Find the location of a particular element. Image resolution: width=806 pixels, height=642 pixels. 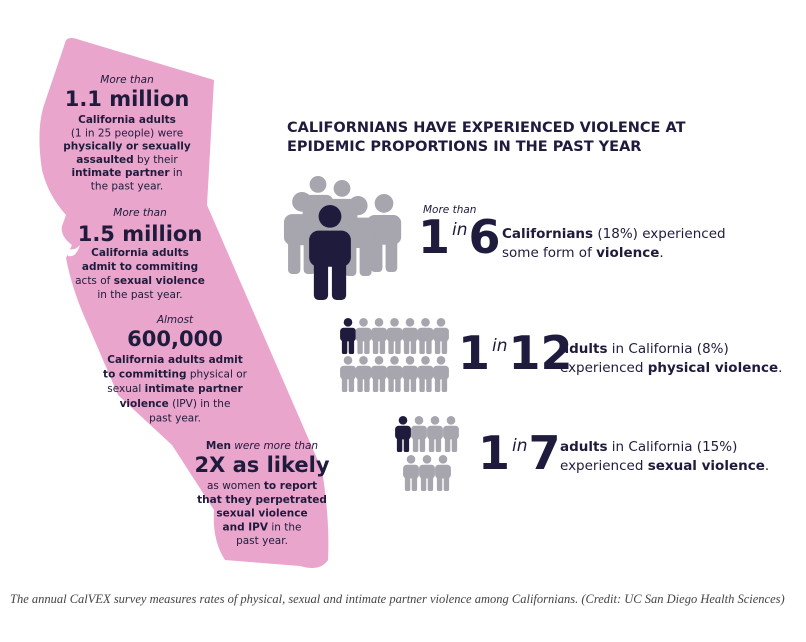

bold-text: adults is located at coordinates (584, 349).